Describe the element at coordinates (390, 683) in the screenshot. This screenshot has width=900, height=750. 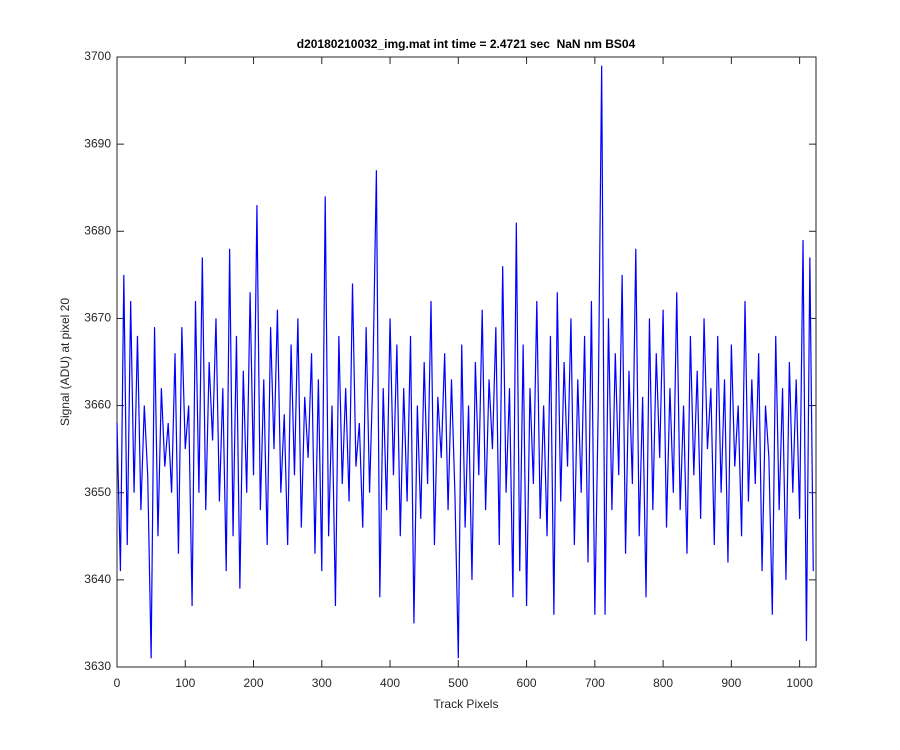
I see `x-tick-label: 400` at that location.